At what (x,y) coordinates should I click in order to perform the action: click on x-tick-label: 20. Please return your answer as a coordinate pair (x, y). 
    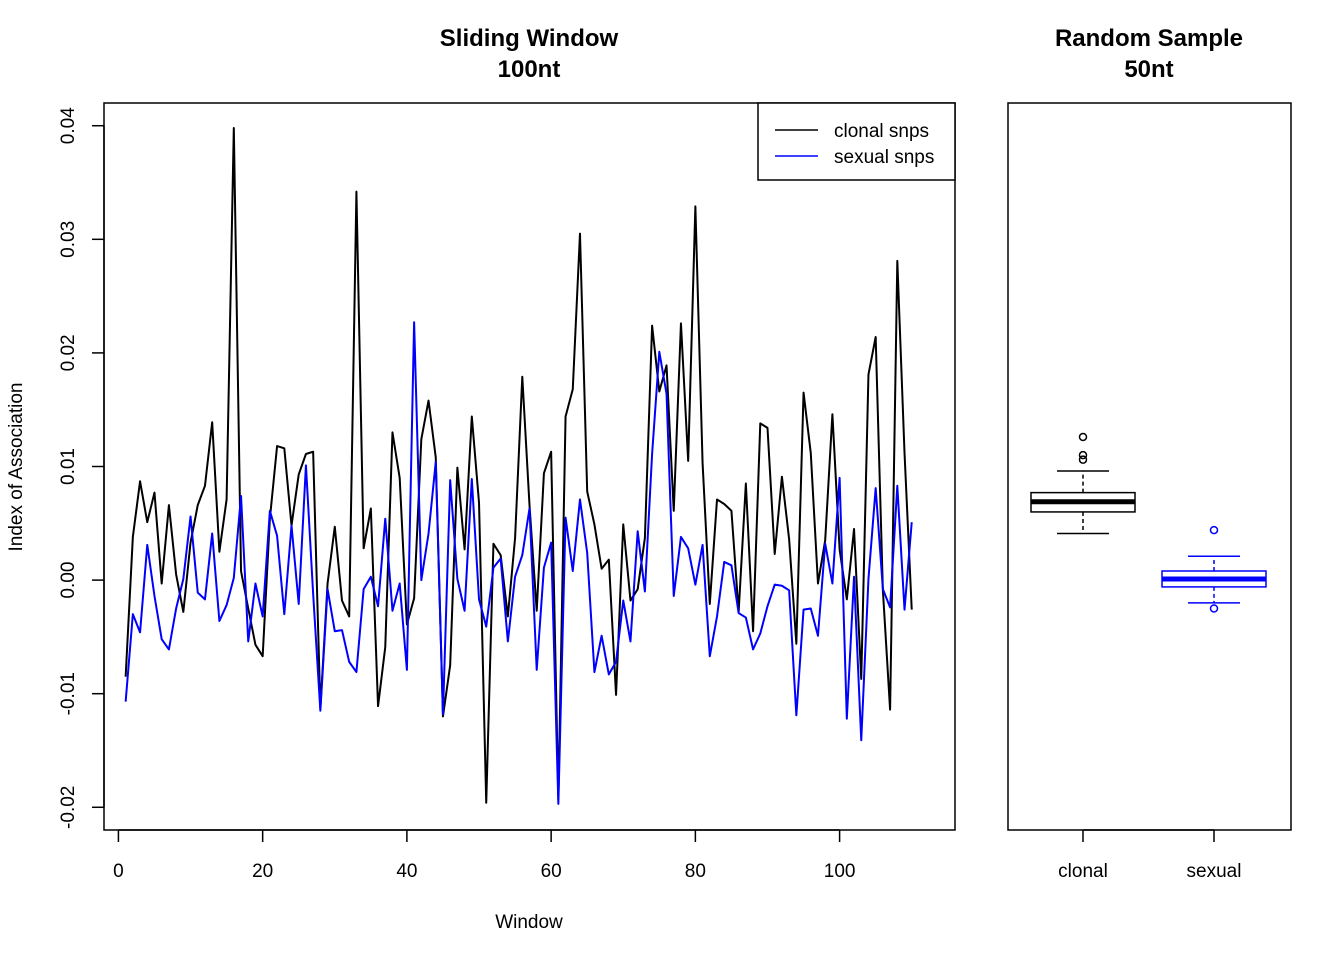
    Looking at the image, I should click on (262, 871).